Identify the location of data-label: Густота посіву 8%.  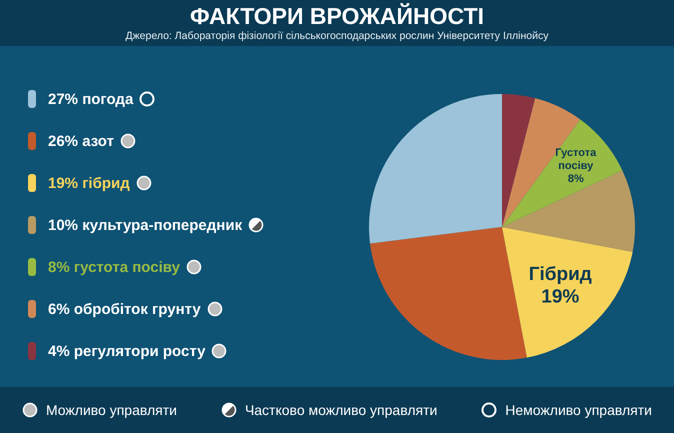
(576, 166).